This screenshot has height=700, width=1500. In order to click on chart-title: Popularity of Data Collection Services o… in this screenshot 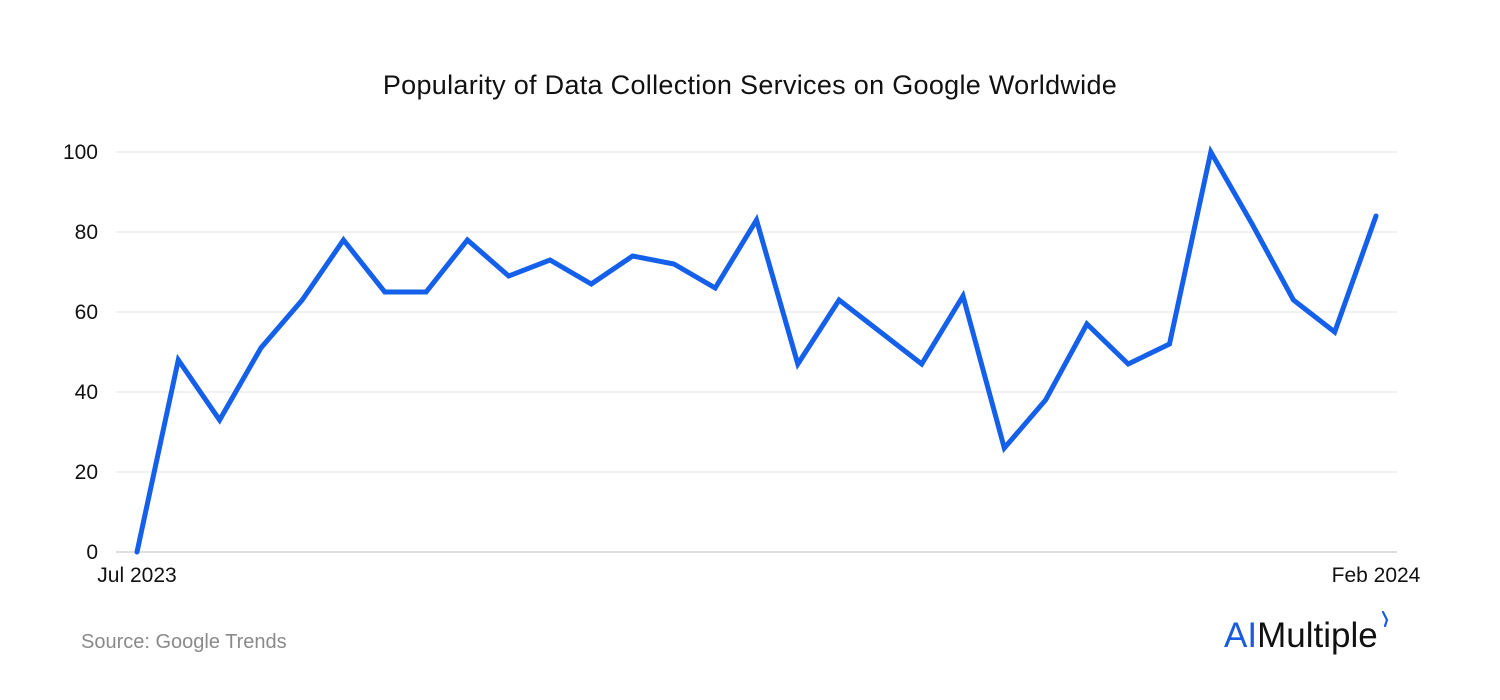, I will do `click(750, 85)`.